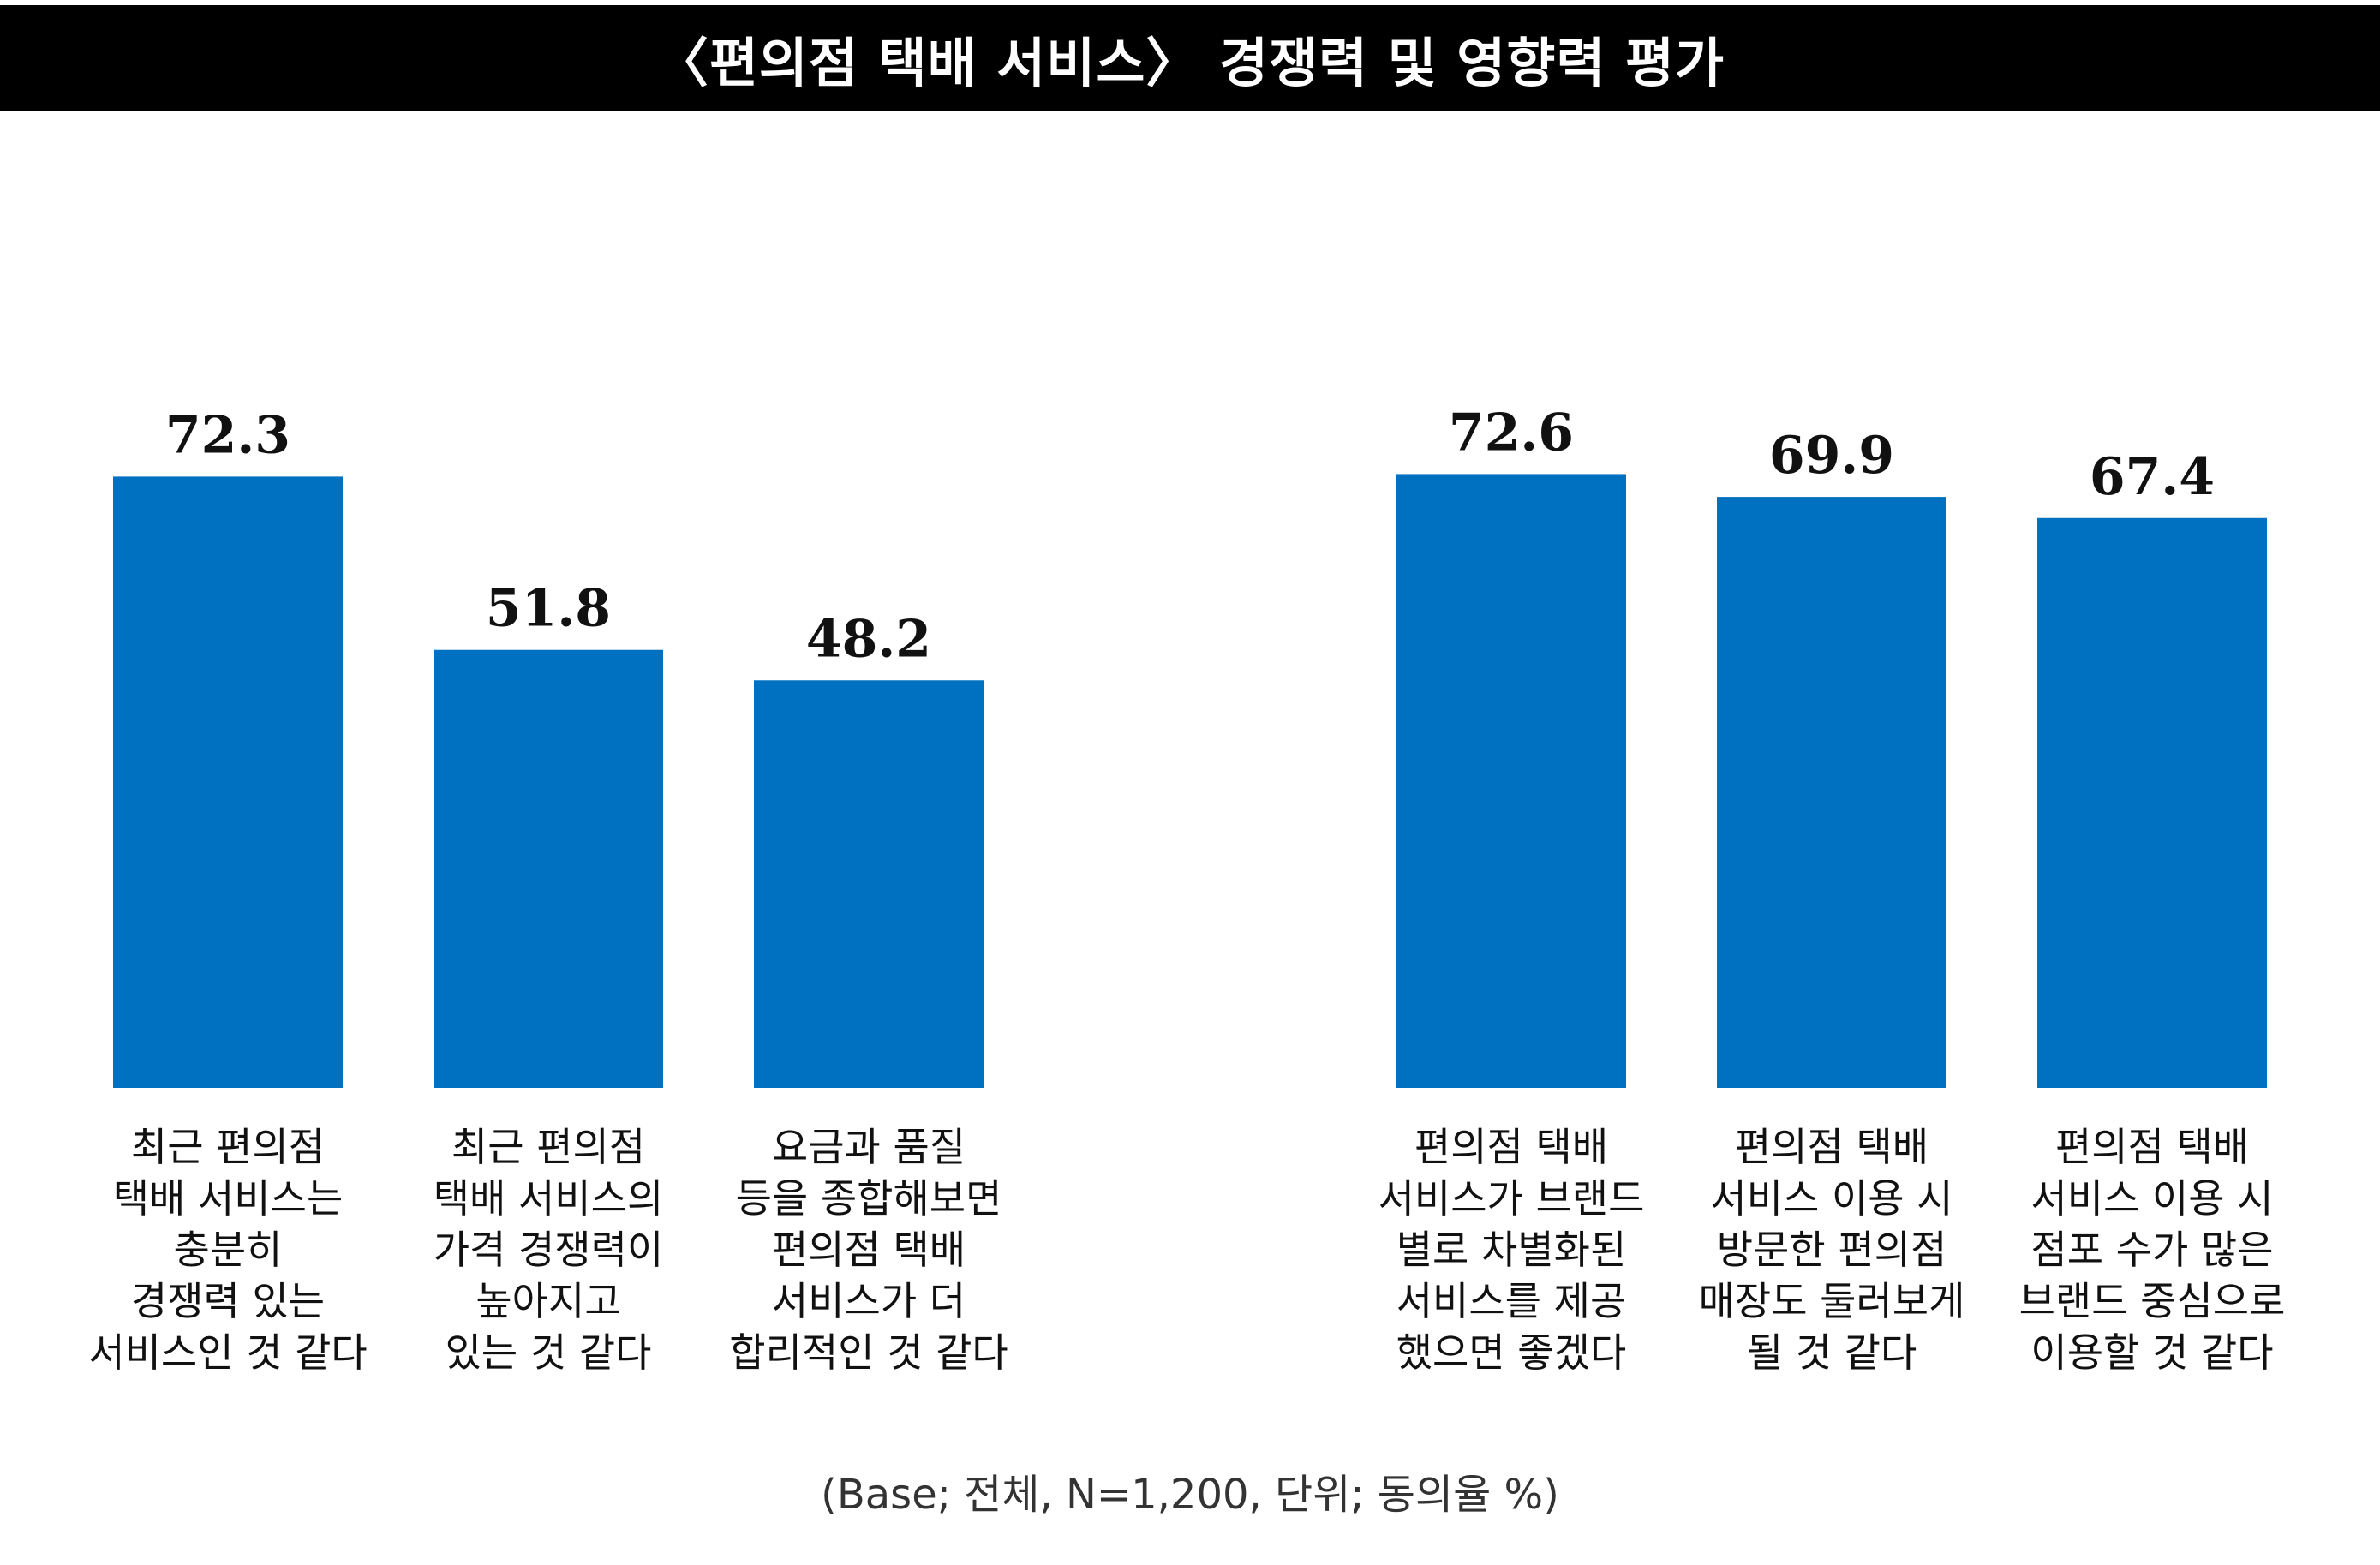 The image size is (2380, 1565). I want to click on data-label: 51.8, so click(548, 609).